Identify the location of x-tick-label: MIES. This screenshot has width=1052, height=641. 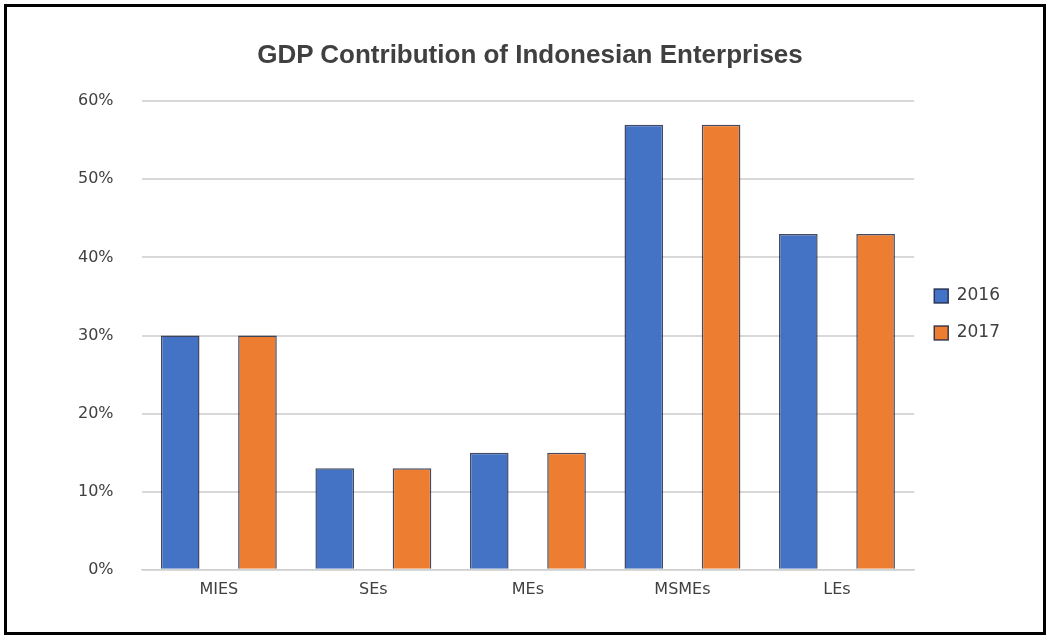
(219, 588).